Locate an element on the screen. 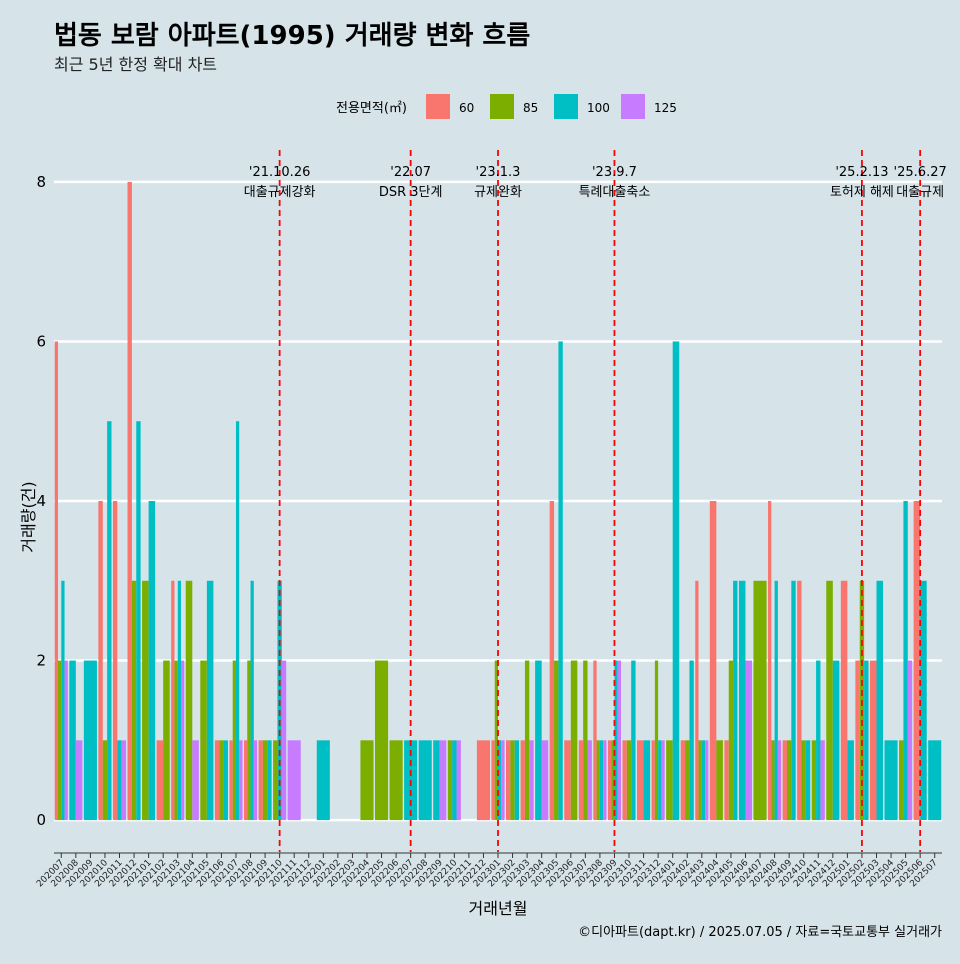 Image resolution: width=960 pixels, height=964 pixels. event-label: 대출규제 is located at coordinates (920, 192).